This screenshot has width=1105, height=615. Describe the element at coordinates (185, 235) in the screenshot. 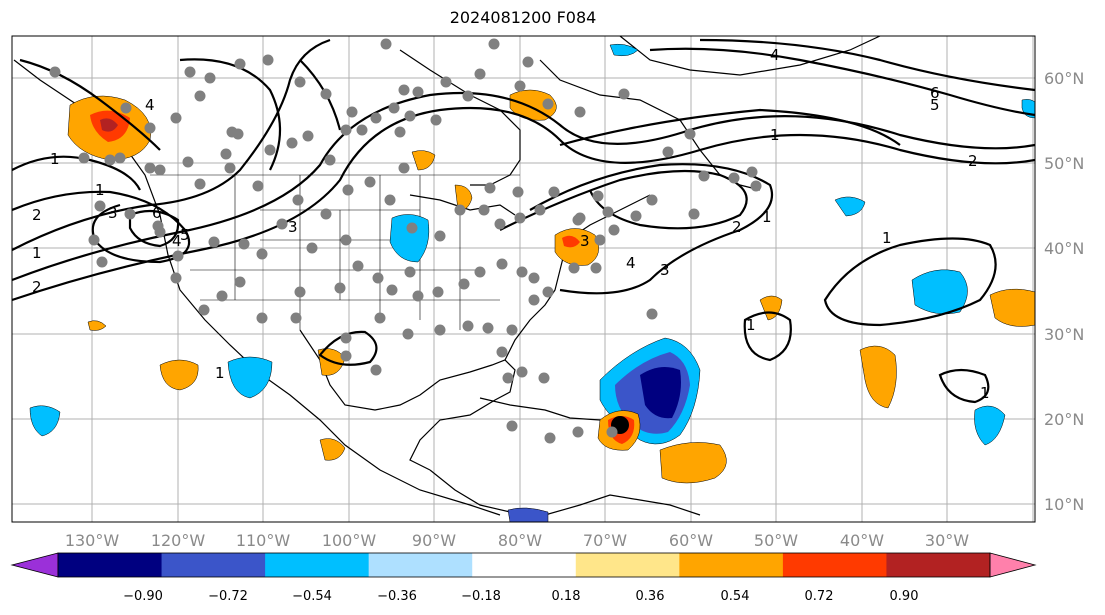

I see `contour-label: 5` at that location.